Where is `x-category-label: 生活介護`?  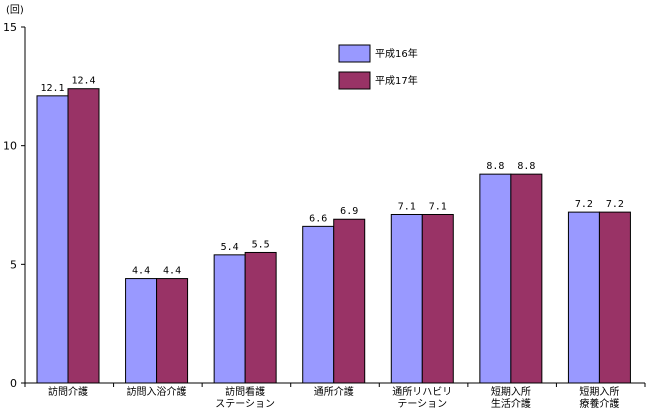 x-category-label: 生活介護 is located at coordinates (511, 403).